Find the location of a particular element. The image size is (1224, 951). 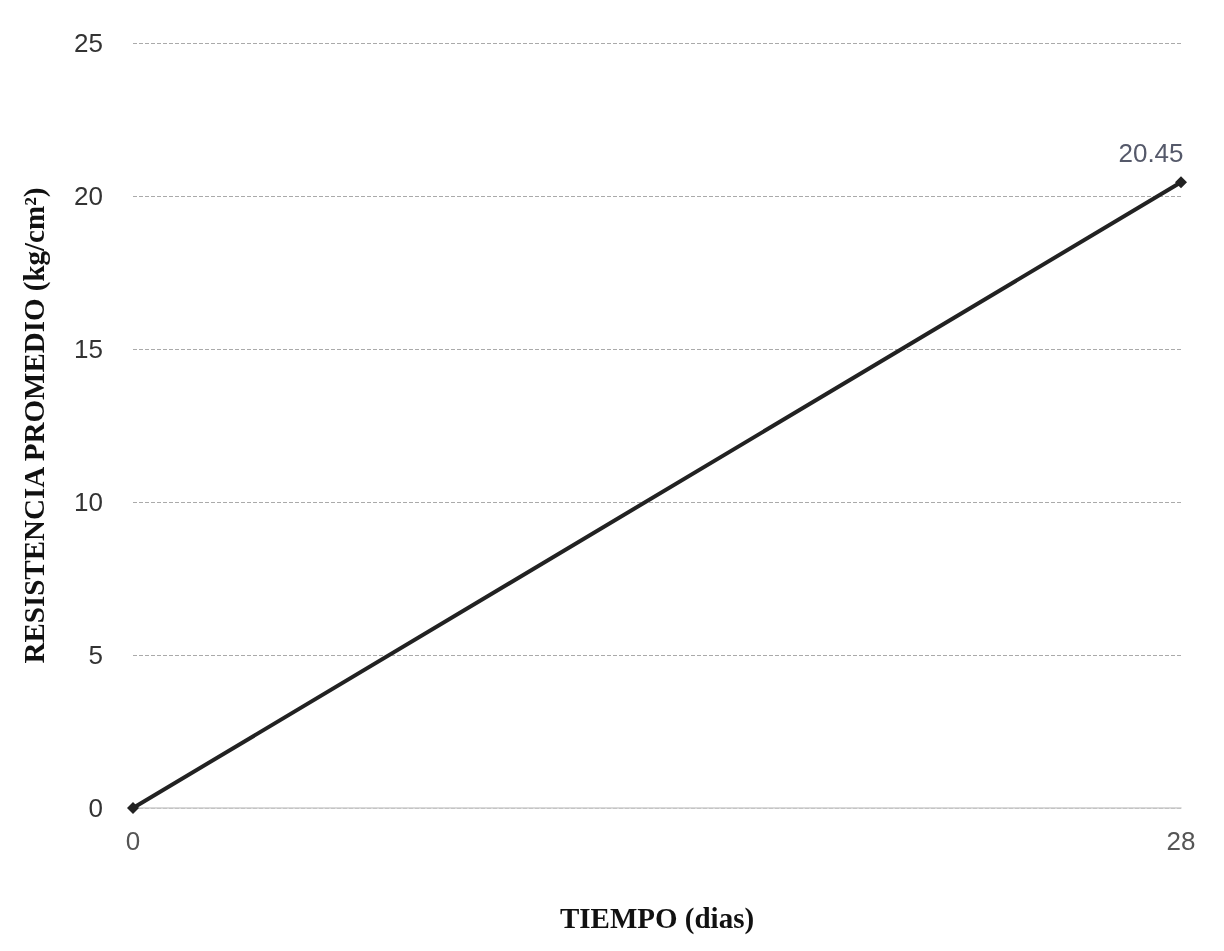

y-tick-label: 0 is located at coordinates (95, 808).